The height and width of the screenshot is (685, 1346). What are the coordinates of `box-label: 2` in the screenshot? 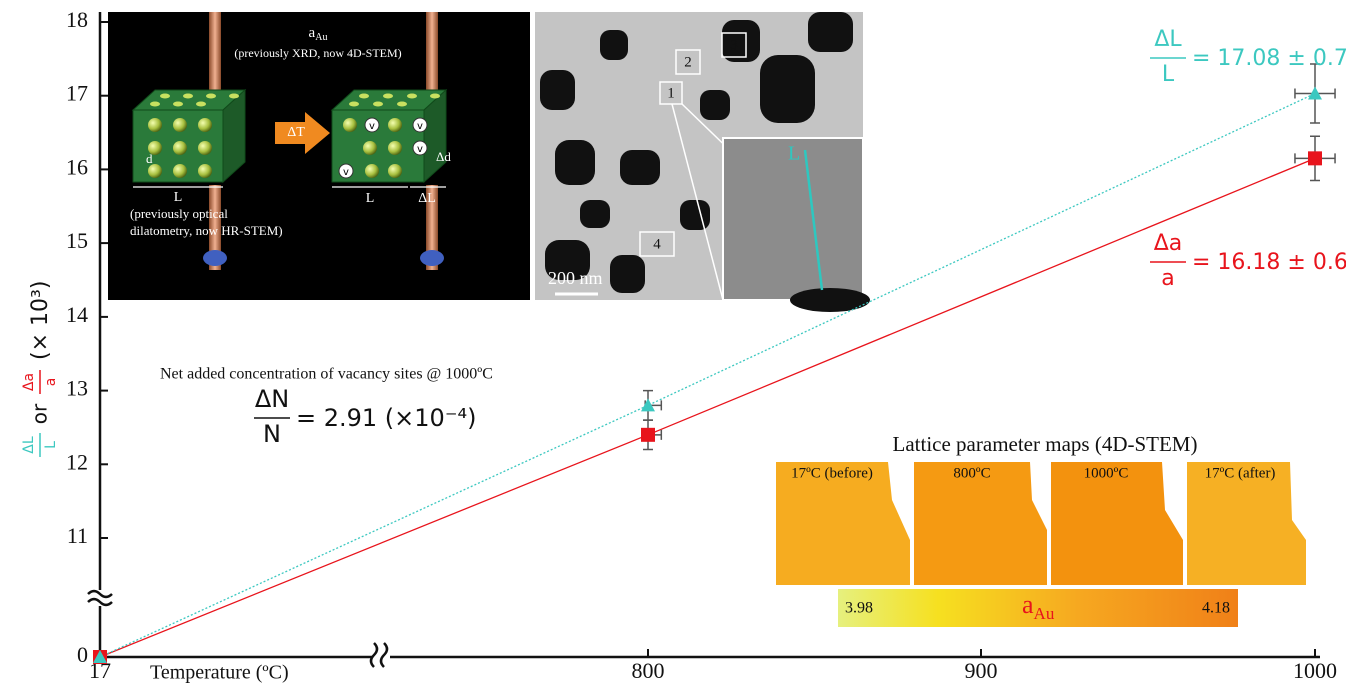 It's located at (688, 62).